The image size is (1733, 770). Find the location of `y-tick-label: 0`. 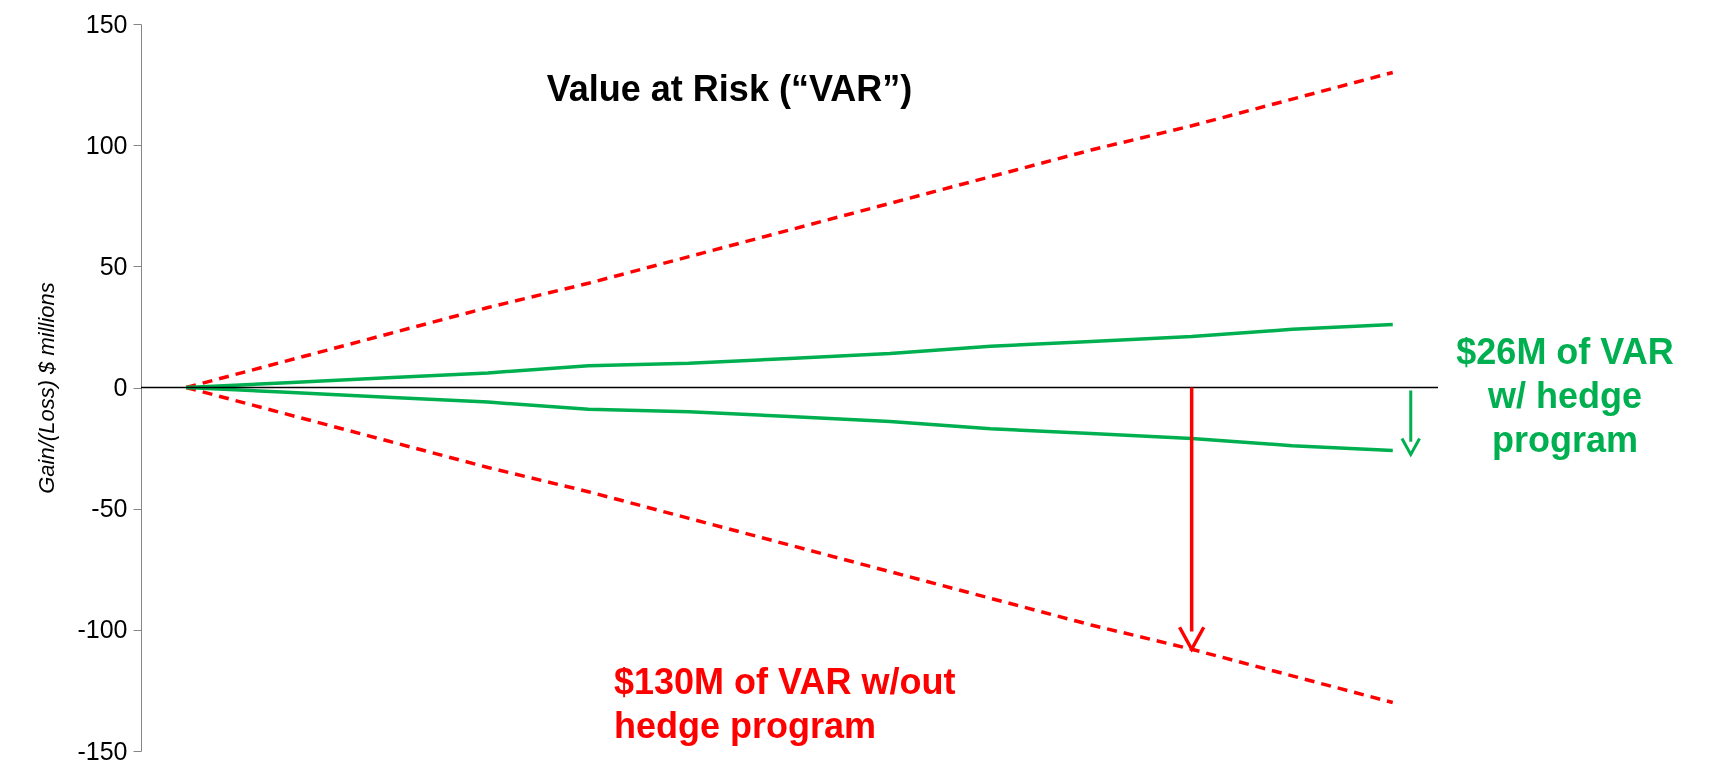

y-tick-label: 0 is located at coordinates (120, 387).